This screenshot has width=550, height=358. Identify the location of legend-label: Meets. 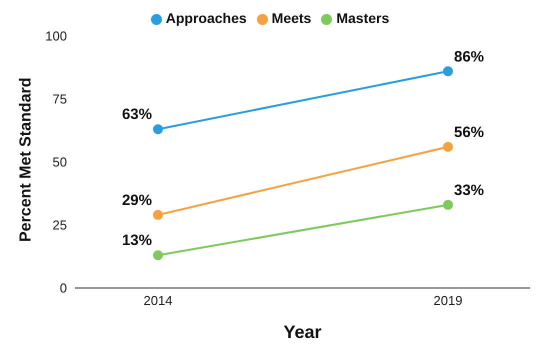
(292, 18).